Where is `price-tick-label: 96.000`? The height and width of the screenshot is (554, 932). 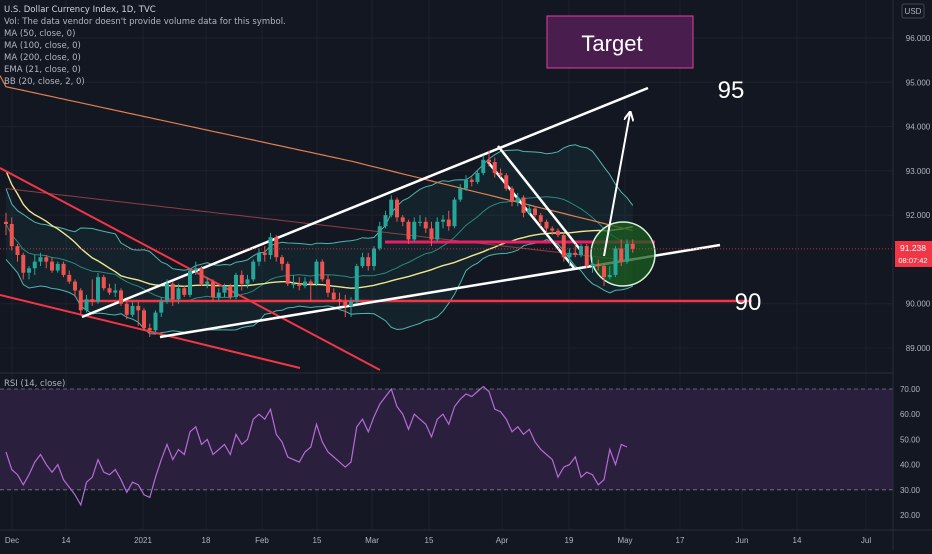
price-tick-label: 96.000 is located at coordinates (918, 38).